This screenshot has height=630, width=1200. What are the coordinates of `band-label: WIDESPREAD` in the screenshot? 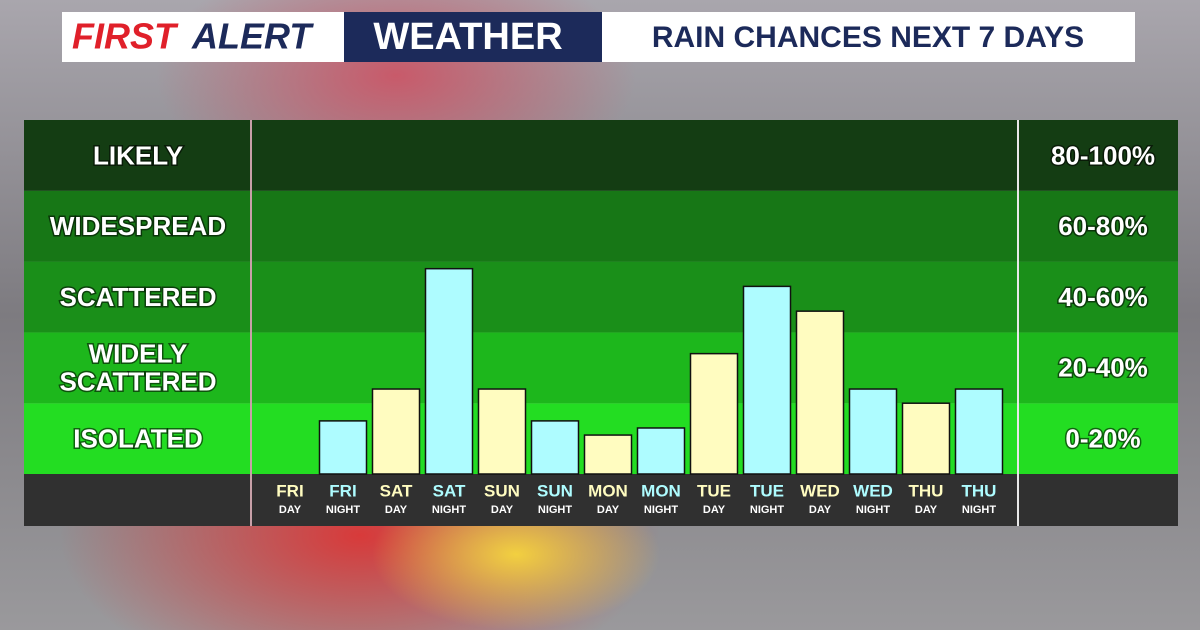 It's located at (138, 226).